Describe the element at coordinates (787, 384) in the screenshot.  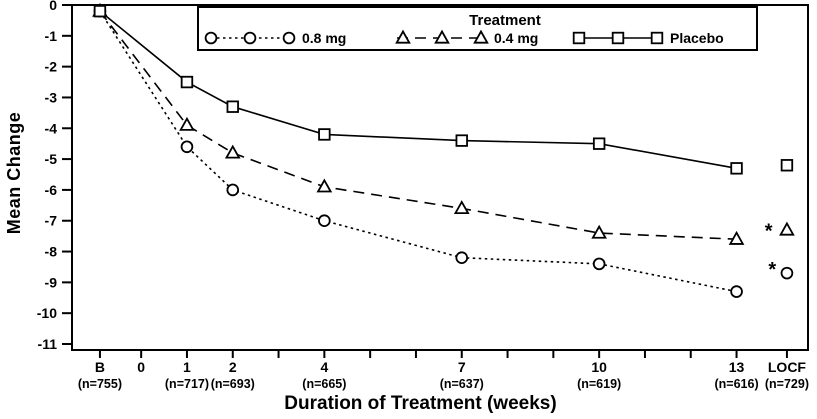
I see `sample-size-label: (n=729)` at that location.